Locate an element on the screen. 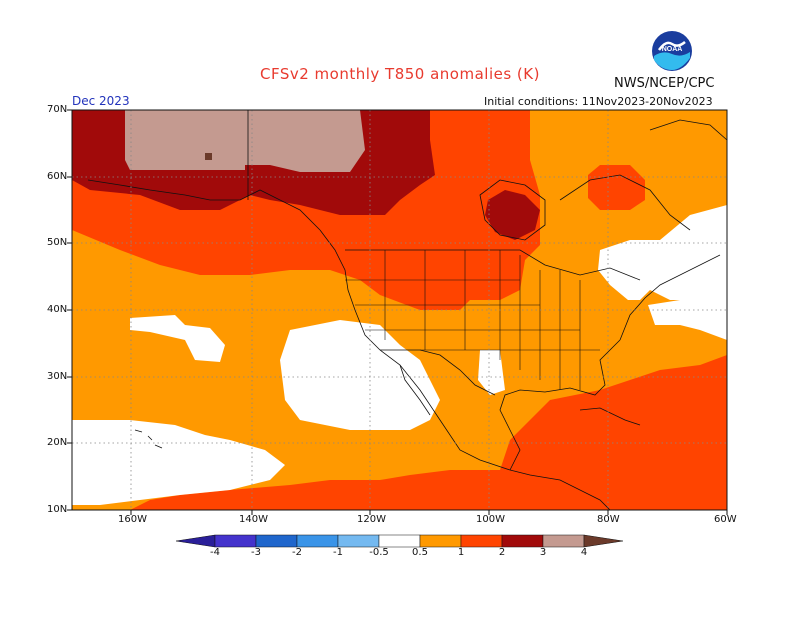  field-white-texas is located at coordinates (491, 372).